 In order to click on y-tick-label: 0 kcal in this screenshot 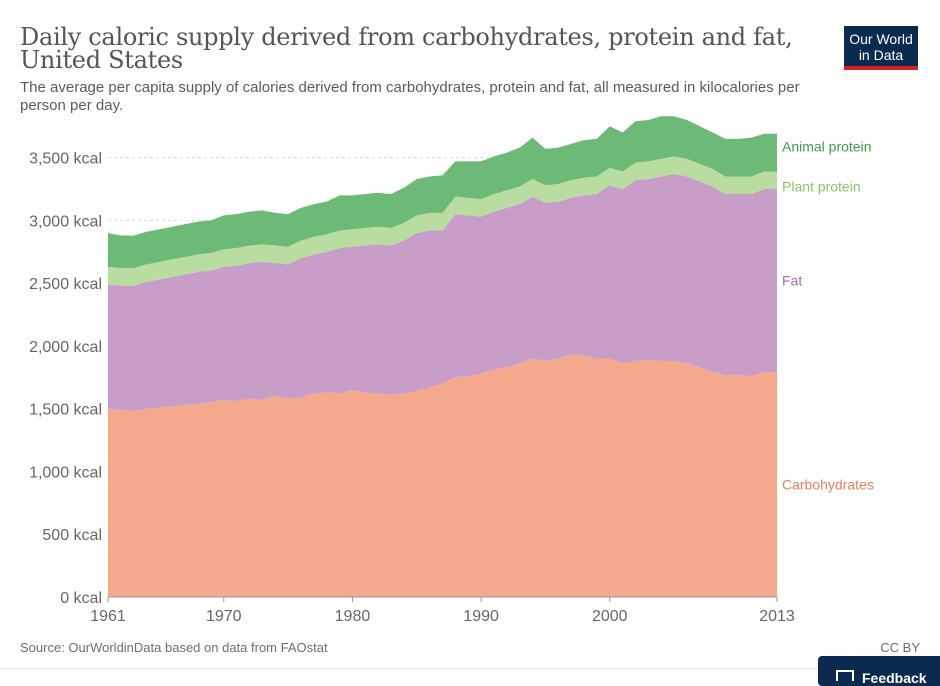, I will do `click(81, 598)`.